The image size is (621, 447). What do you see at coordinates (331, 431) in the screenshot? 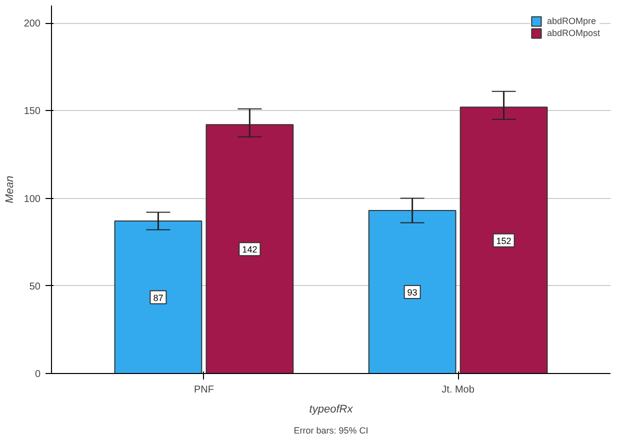
I see `text: Error bars: 95% CI` at bounding box center [331, 431].